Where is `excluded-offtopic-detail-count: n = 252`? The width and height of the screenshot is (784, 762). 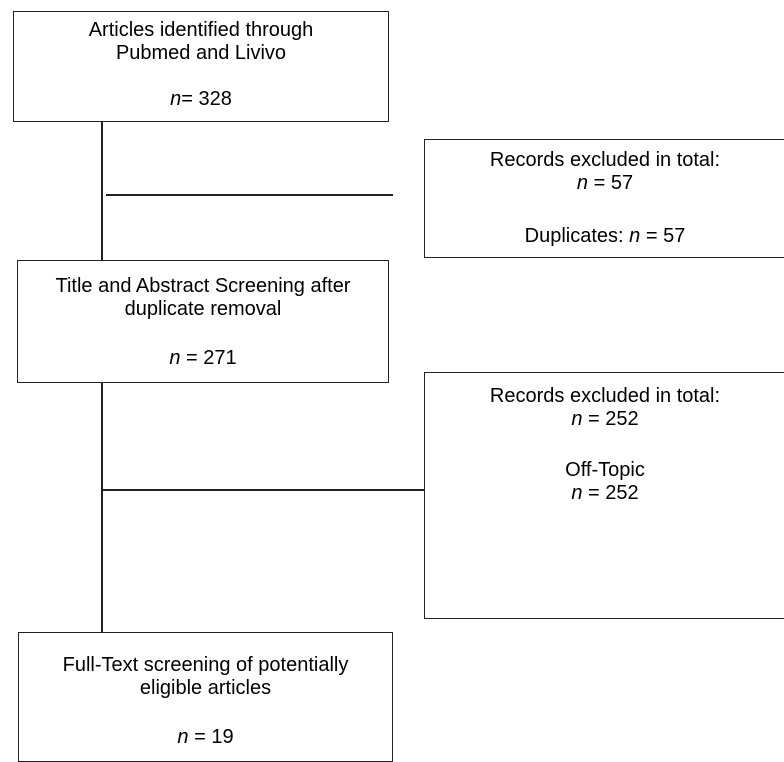
excluded-offtopic-detail-count: n = 252 is located at coordinates (605, 493).